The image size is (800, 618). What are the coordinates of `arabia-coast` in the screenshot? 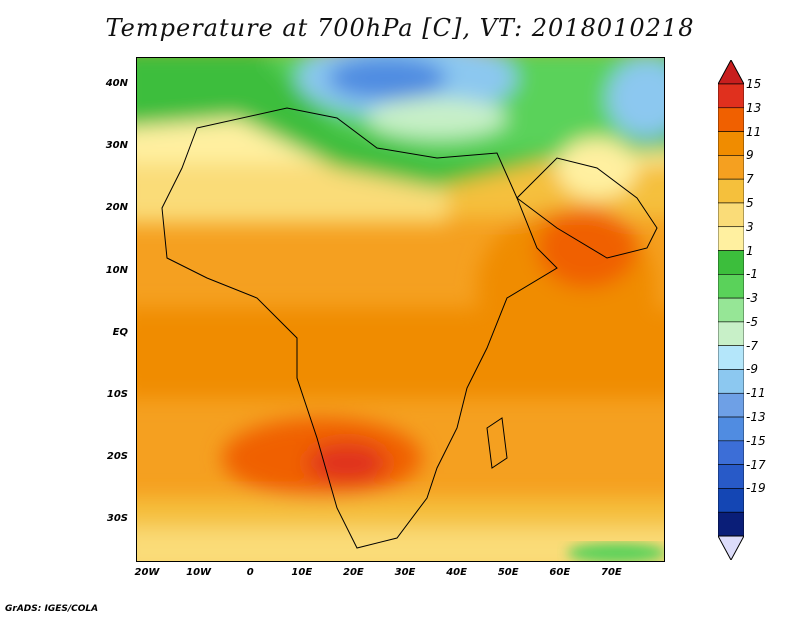 It's located at (587, 208).